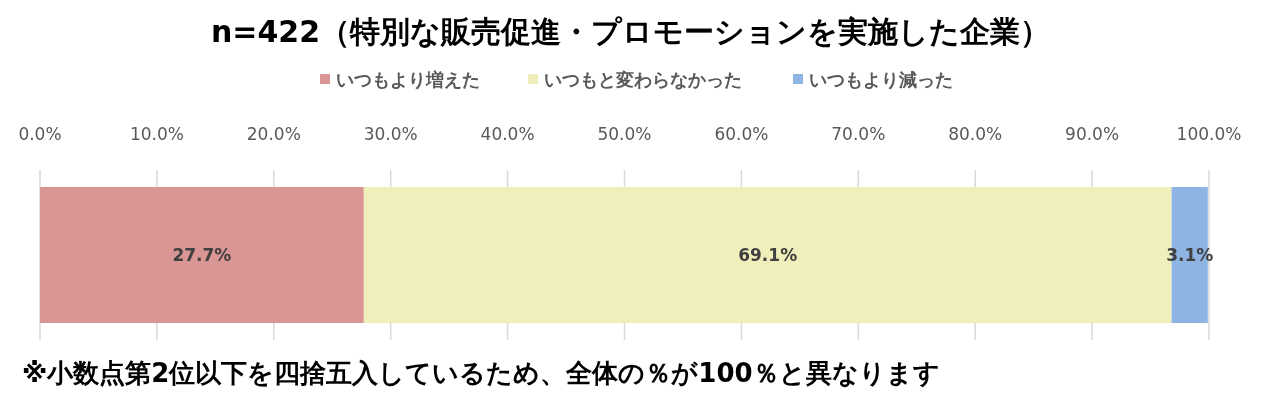 The image size is (1261, 401). What do you see at coordinates (507, 134) in the screenshot?
I see `x-tick-label: 40.0%` at bounding box center [507, 134].